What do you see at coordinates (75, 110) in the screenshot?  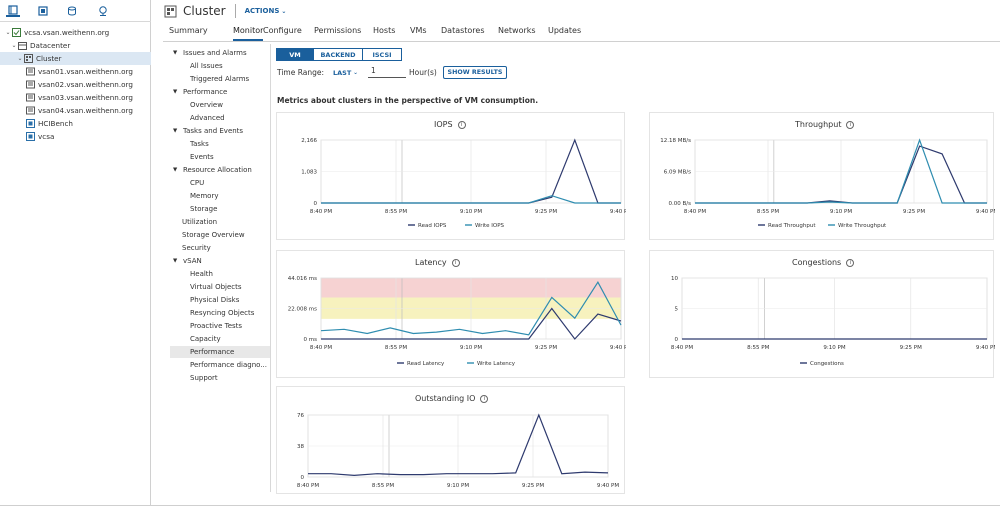 I see `tree-item: vsan04.vsan.weithenn.org` at bounding box center [75, 110].